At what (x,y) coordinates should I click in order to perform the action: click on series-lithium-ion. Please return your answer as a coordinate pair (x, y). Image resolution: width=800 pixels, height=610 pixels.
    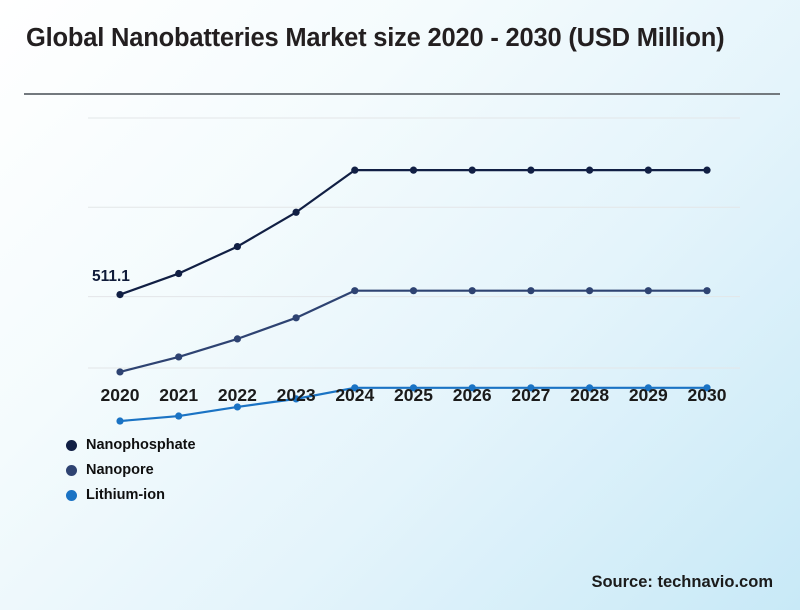
    Looking at the image, I should click on (413, 404).